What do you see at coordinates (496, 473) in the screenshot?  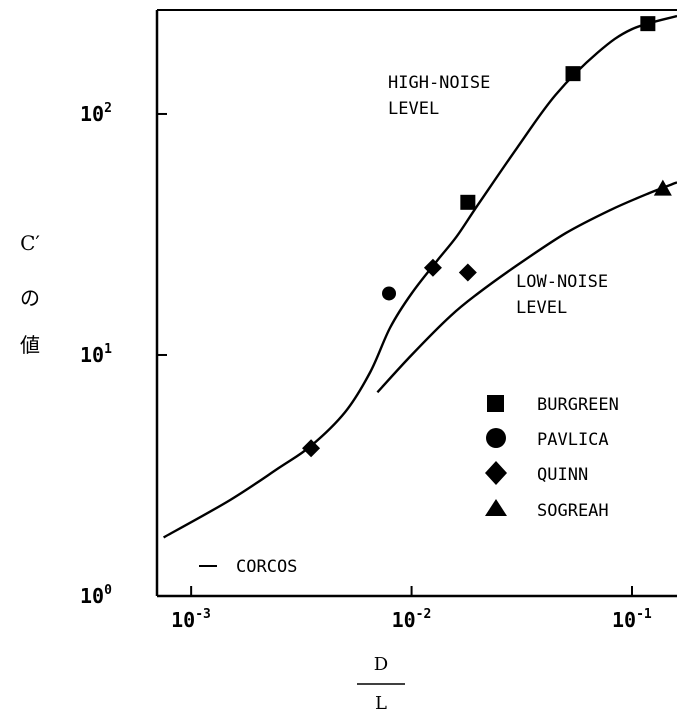 I see `legend-diamond-marker` at bounding box center [496, 473].